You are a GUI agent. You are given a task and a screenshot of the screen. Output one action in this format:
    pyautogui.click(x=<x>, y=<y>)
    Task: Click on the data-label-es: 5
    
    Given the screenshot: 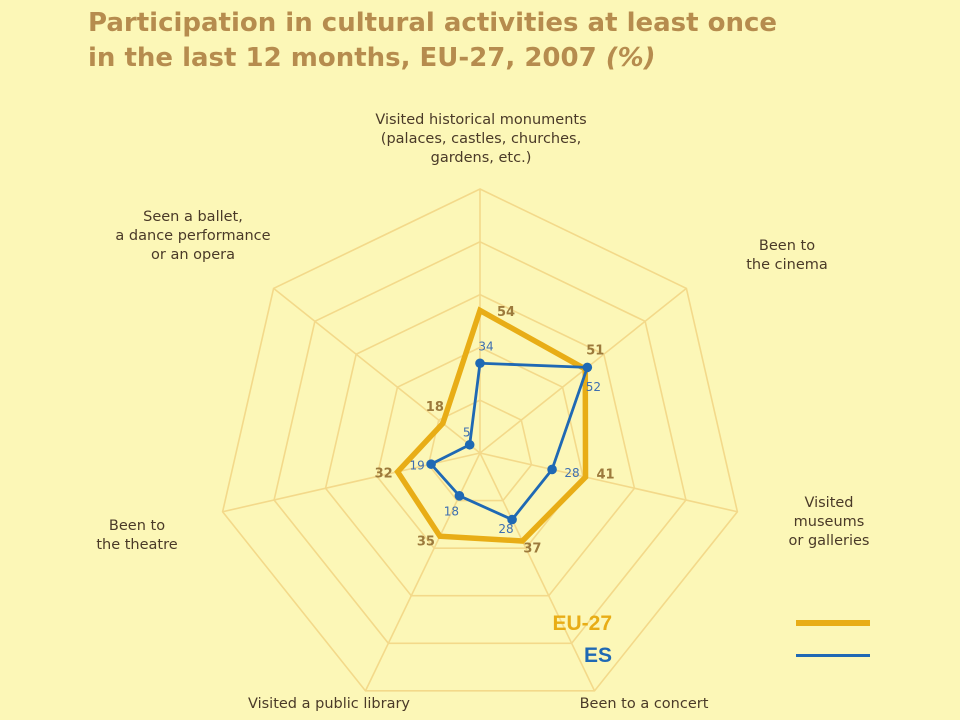 What is the action you would take?
    pyautogui.click(x=467, y=432)
    